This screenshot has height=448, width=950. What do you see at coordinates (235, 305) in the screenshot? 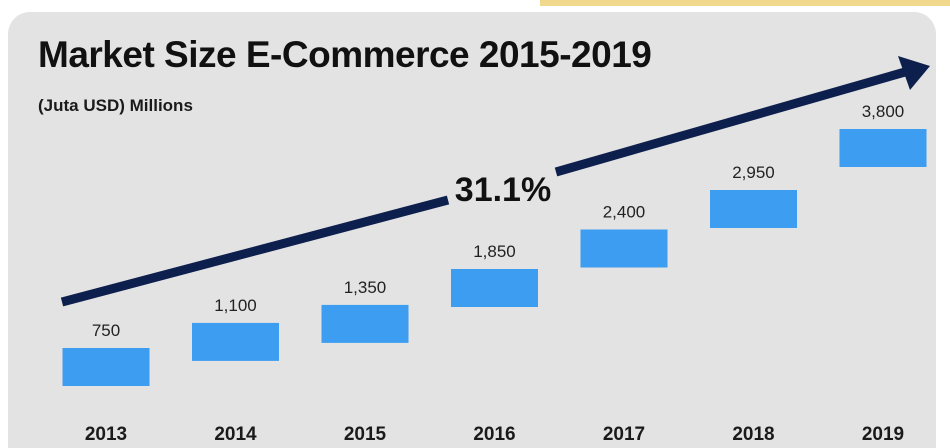
I see `value-label-2014: 1,100` at bounding box center [235, 305].